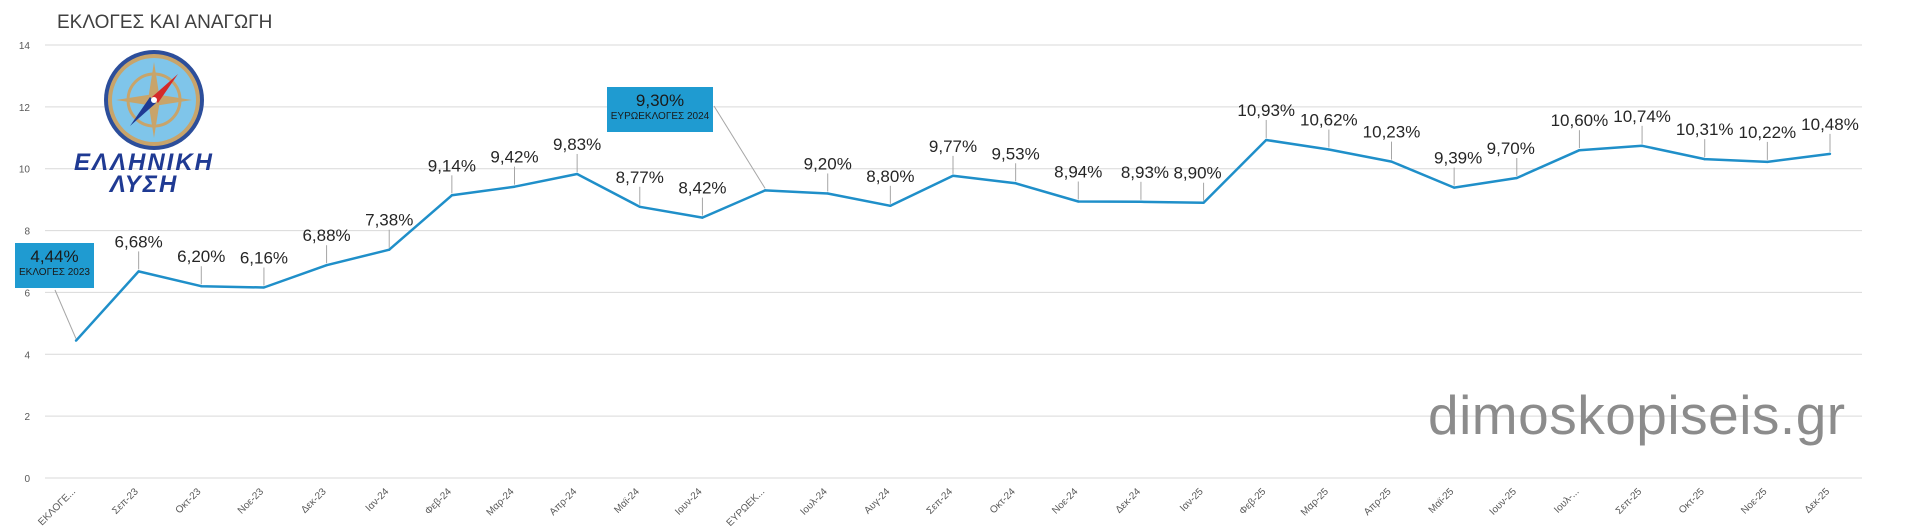  I want to click on logo-text-line1: ΕΛΛΗΝΙΚΗ, so click(144, 162).